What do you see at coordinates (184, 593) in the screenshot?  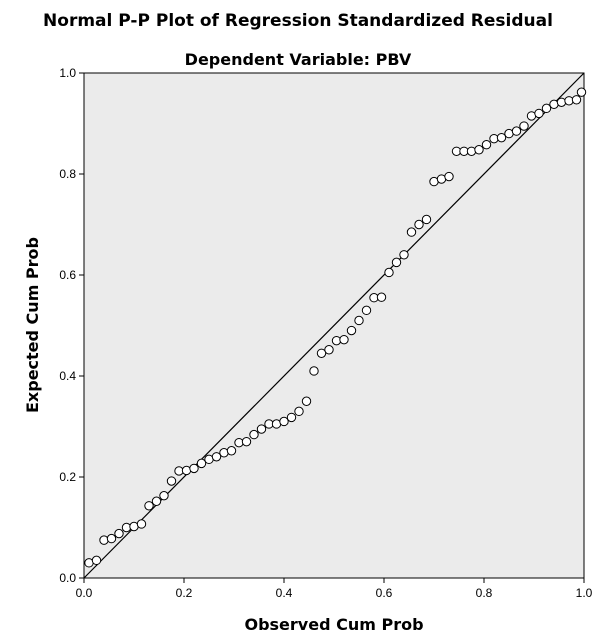 I see `x-tick-label: 0.2` at bounding box center [184, 593].